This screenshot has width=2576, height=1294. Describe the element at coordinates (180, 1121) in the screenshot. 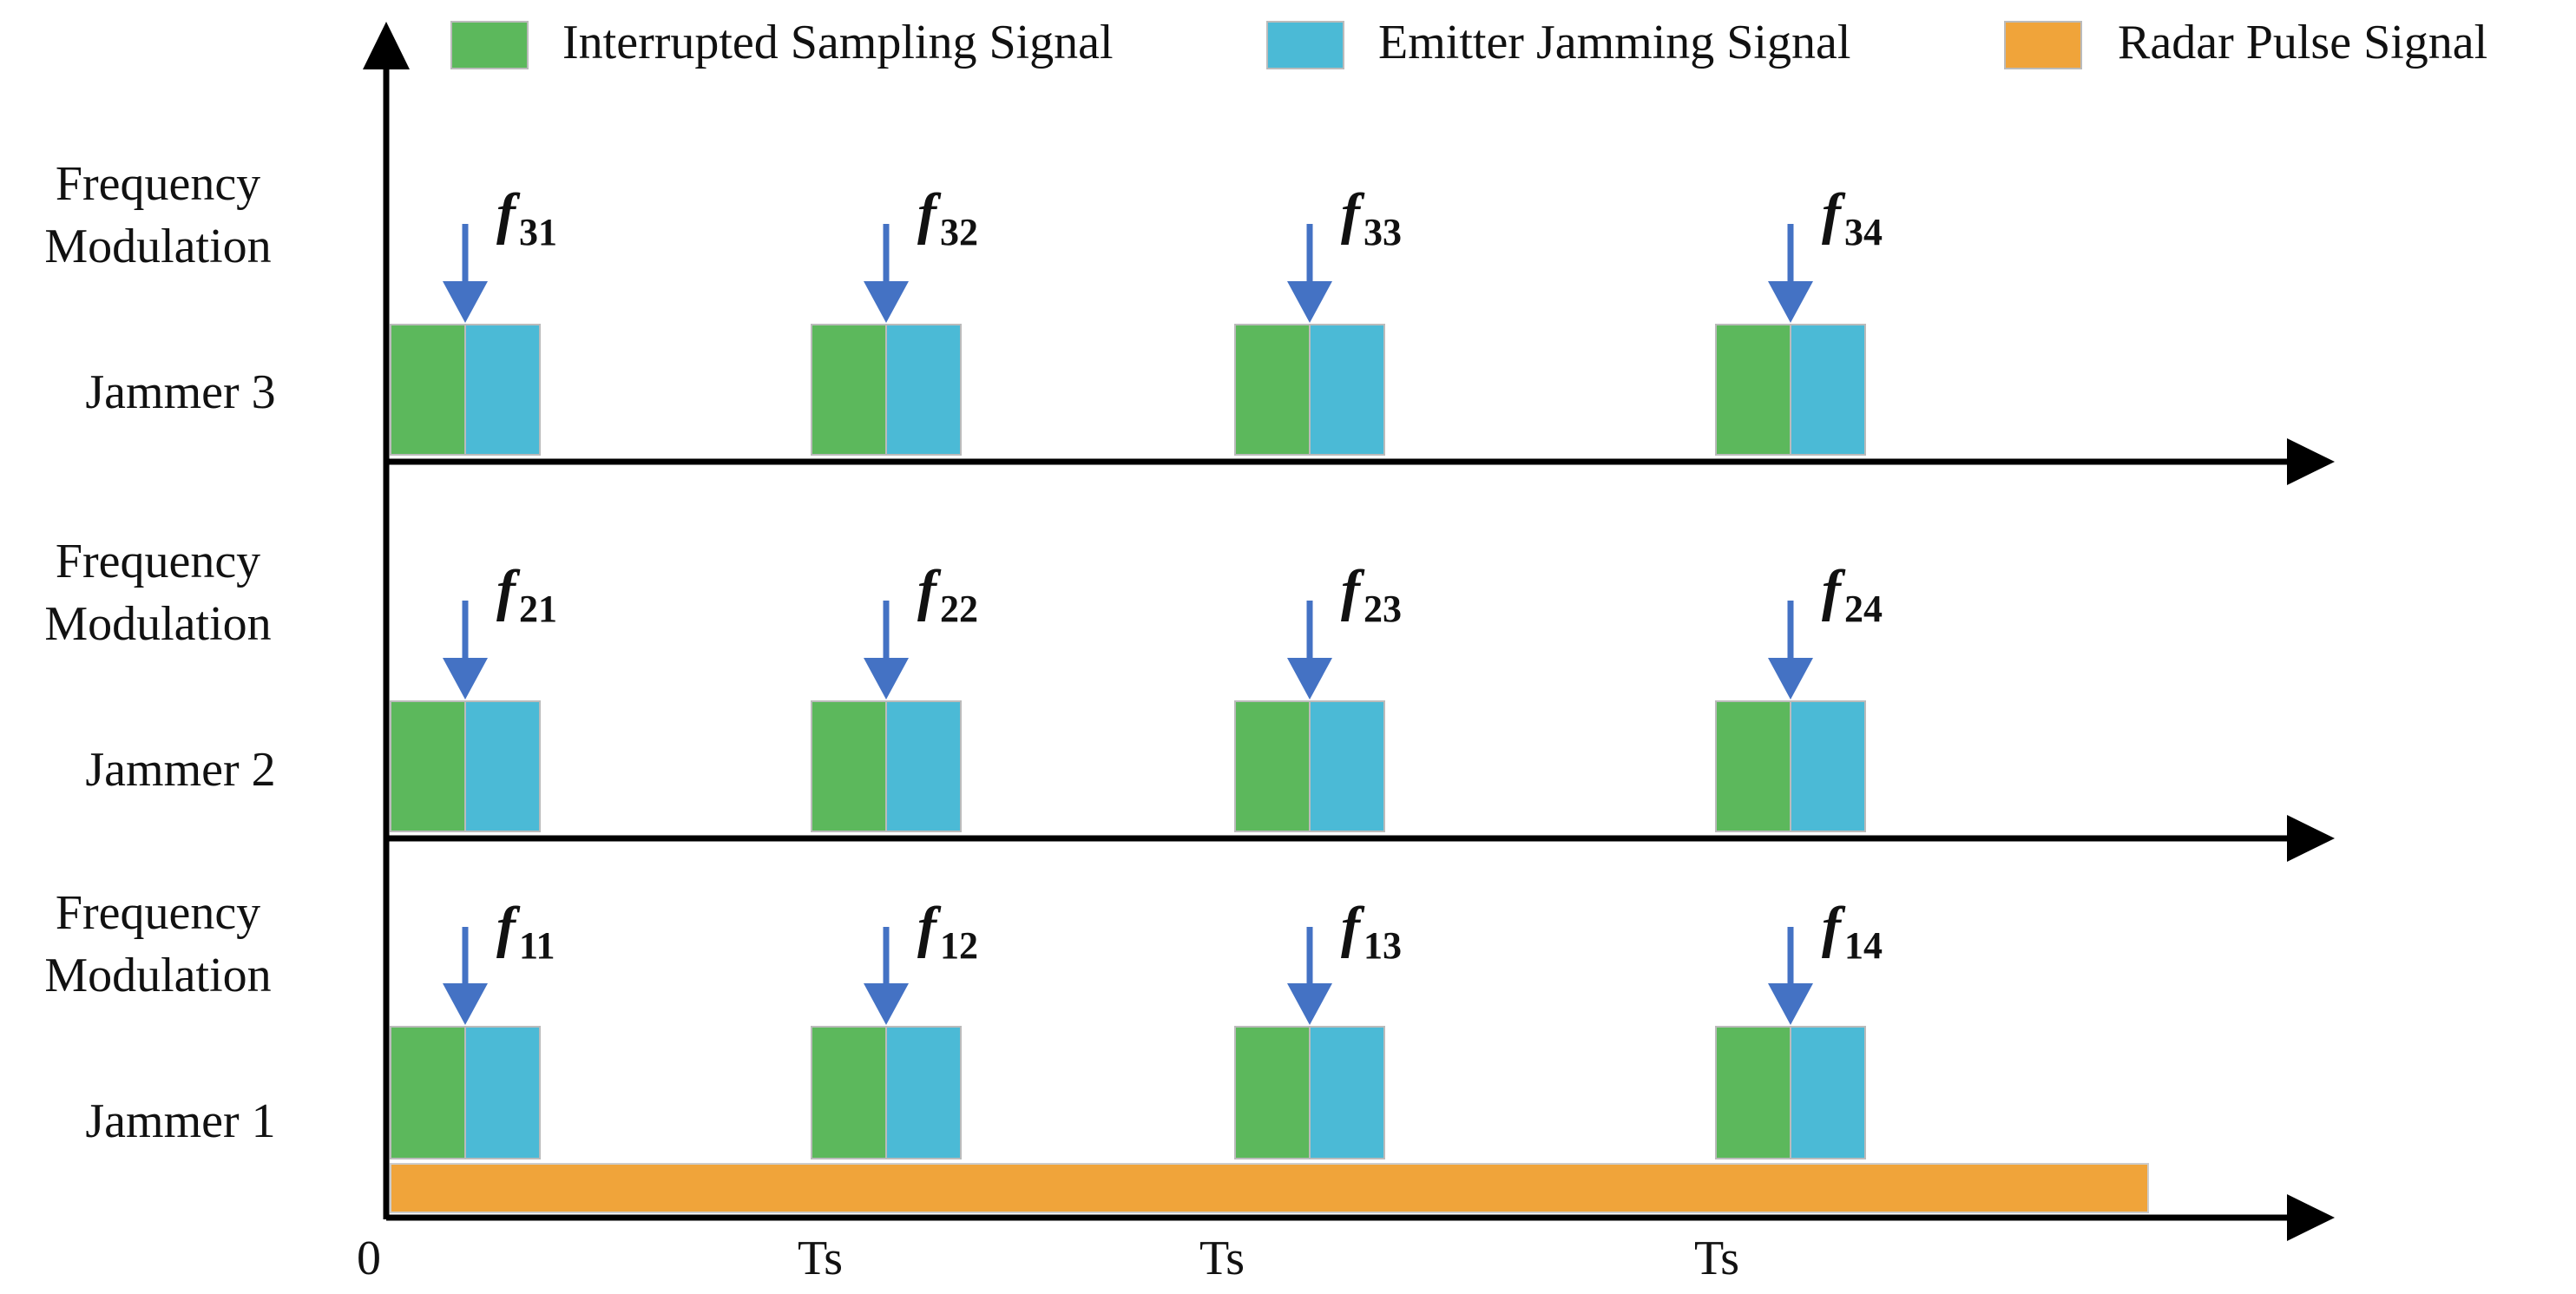

I see `jammer-label: Jammer 1` at that location.